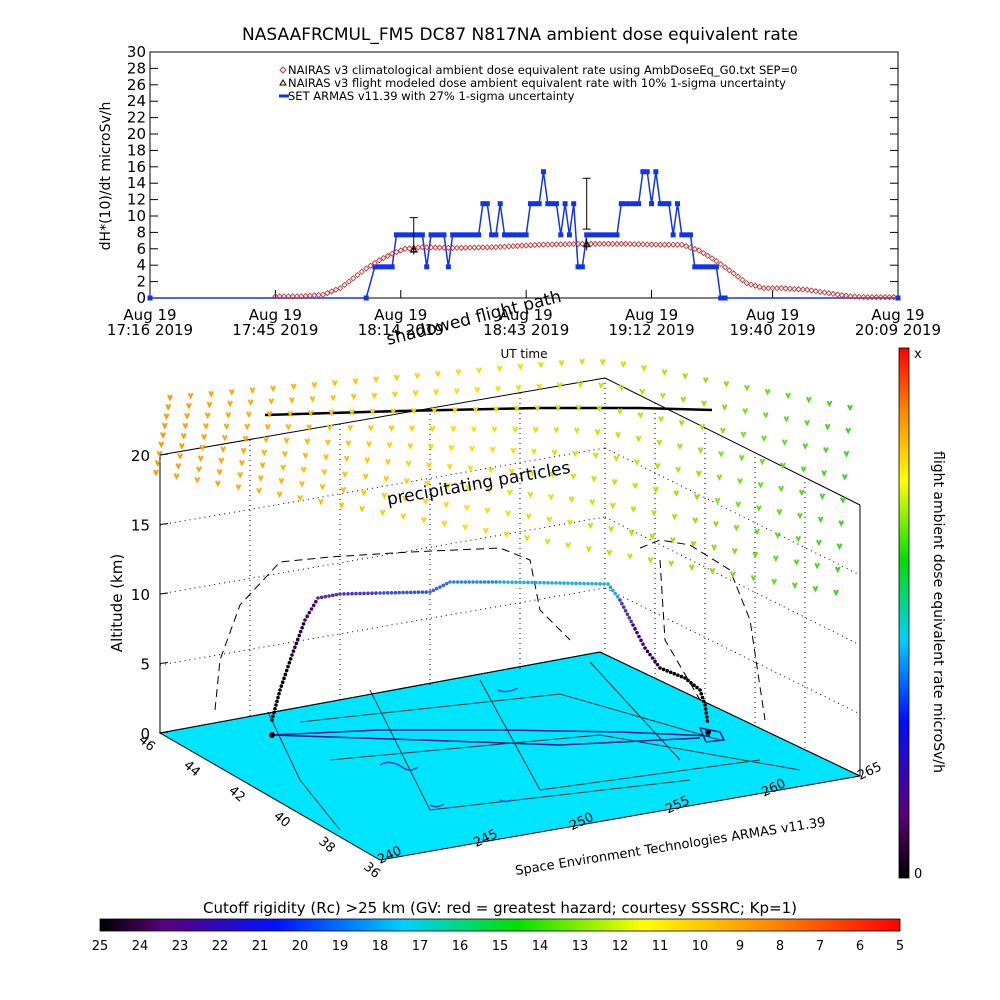  What do you see at coordinates (400, 315) in the screenshot?
I see `x-tick-label-date: Aug 19` at bounding box center [400, 315].